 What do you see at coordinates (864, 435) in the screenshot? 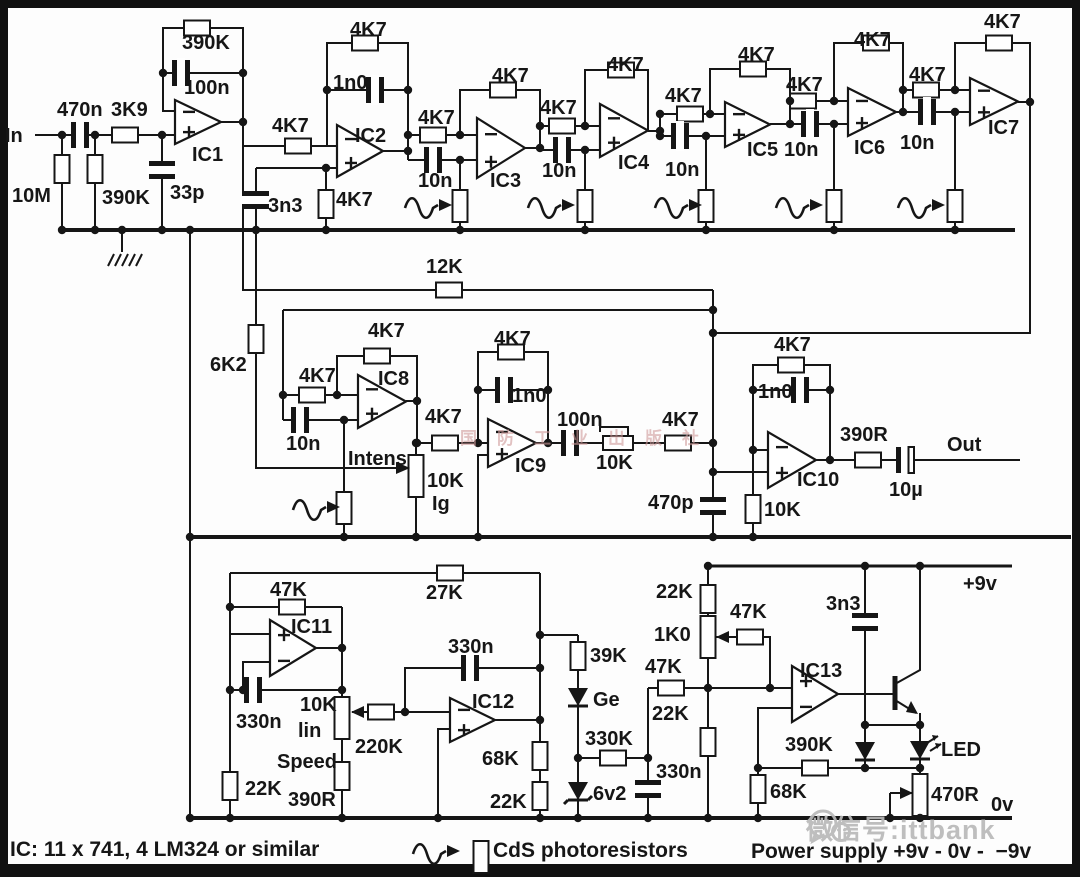
I see `component-label: 390R` at bounding box center [864, 435].